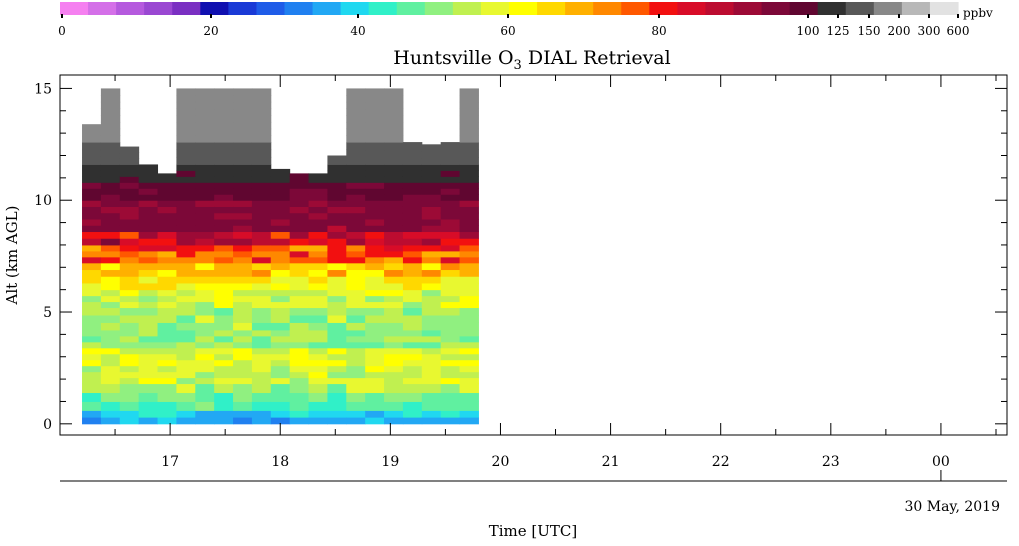  Describe the element at coordinates (978, 13) in the screenshot. I see `colorbar-unit: ppbv` at that location.